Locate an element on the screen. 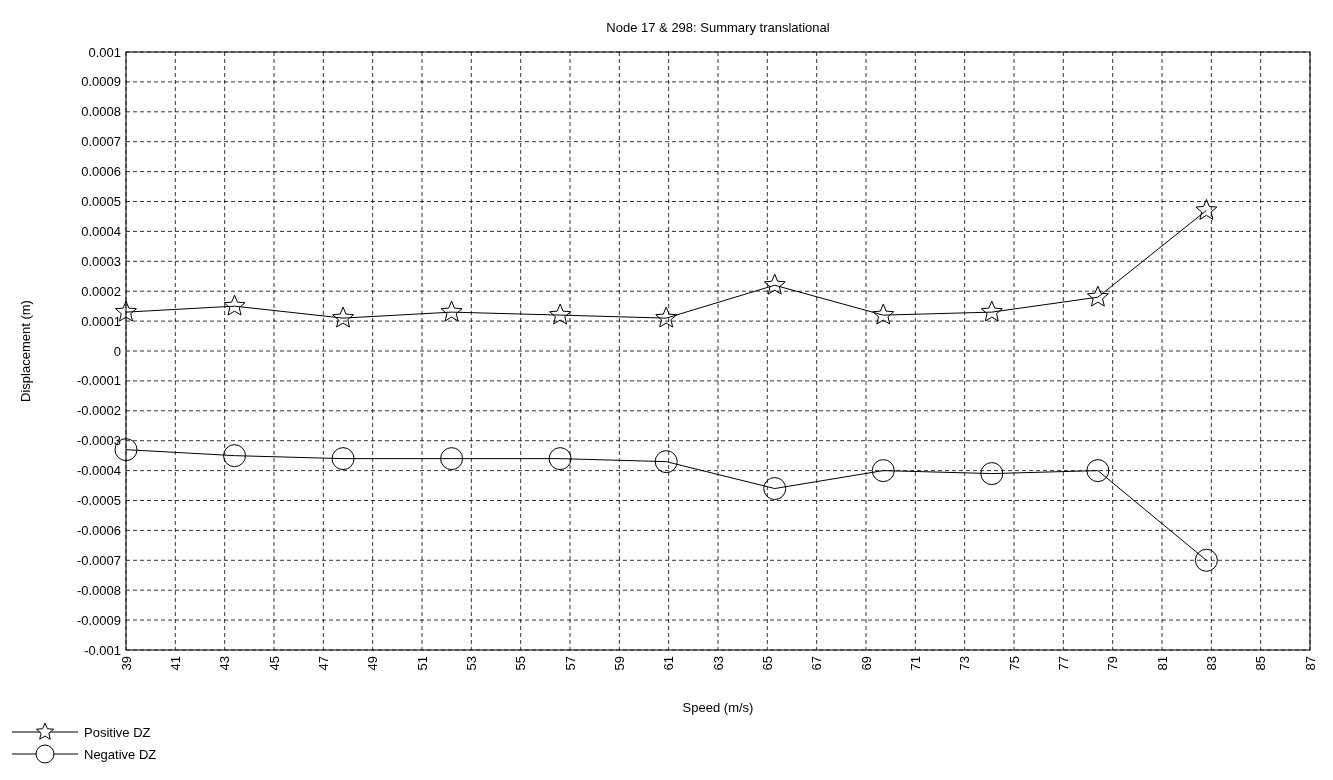 The width and height of the screenshot is (1333, 780). y-tick-label: 0 is located at coordinates (117, 351).